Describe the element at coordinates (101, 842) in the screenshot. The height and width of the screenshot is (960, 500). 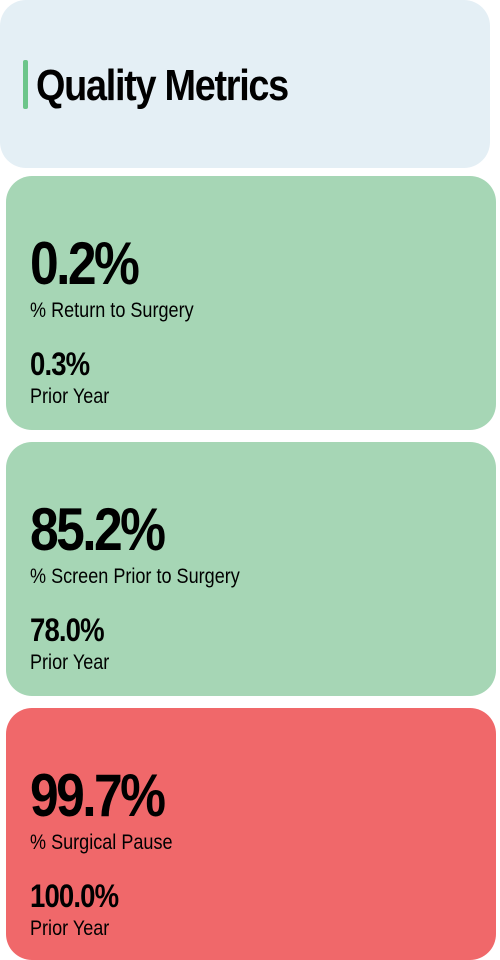
I see `metric-label: % Surgical Pause` at that location.